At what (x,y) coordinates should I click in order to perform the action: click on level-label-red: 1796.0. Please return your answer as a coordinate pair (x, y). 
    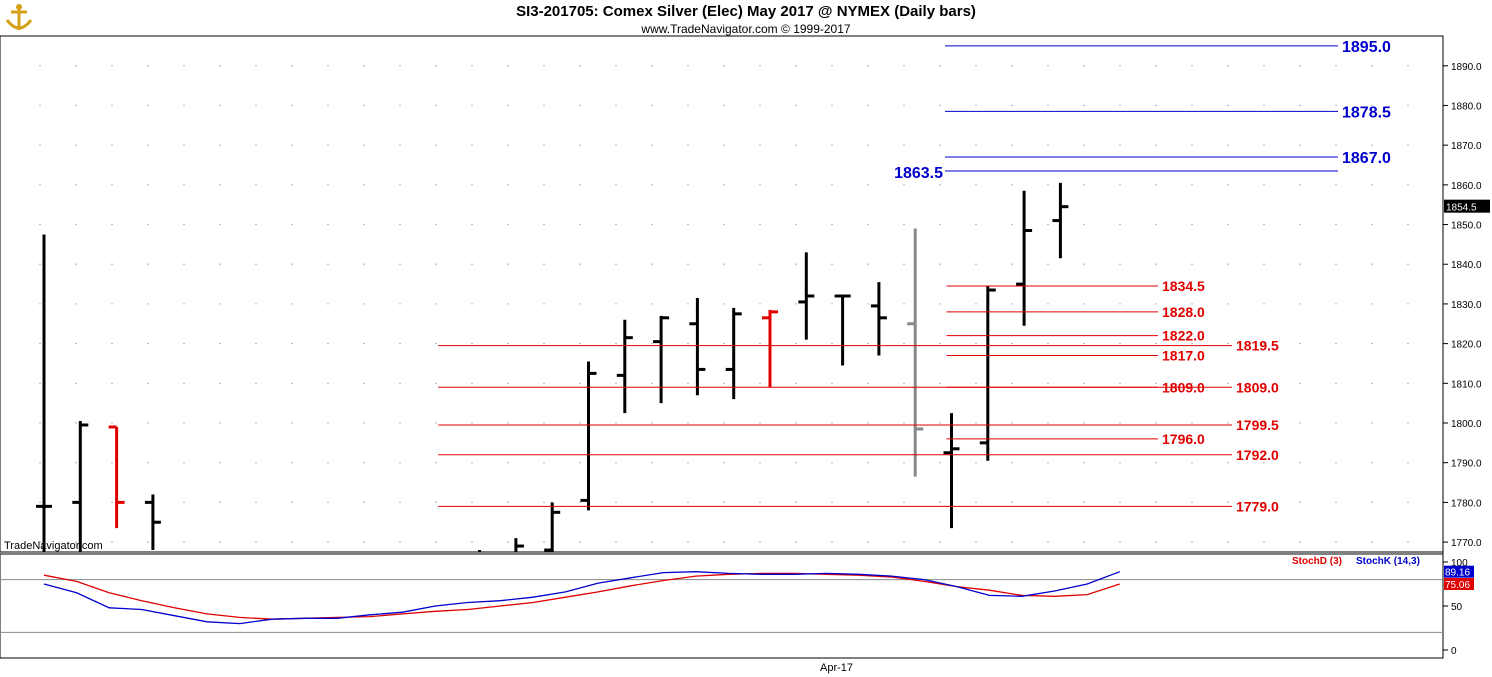
    Looking at the image, I should click on (1183, 439).